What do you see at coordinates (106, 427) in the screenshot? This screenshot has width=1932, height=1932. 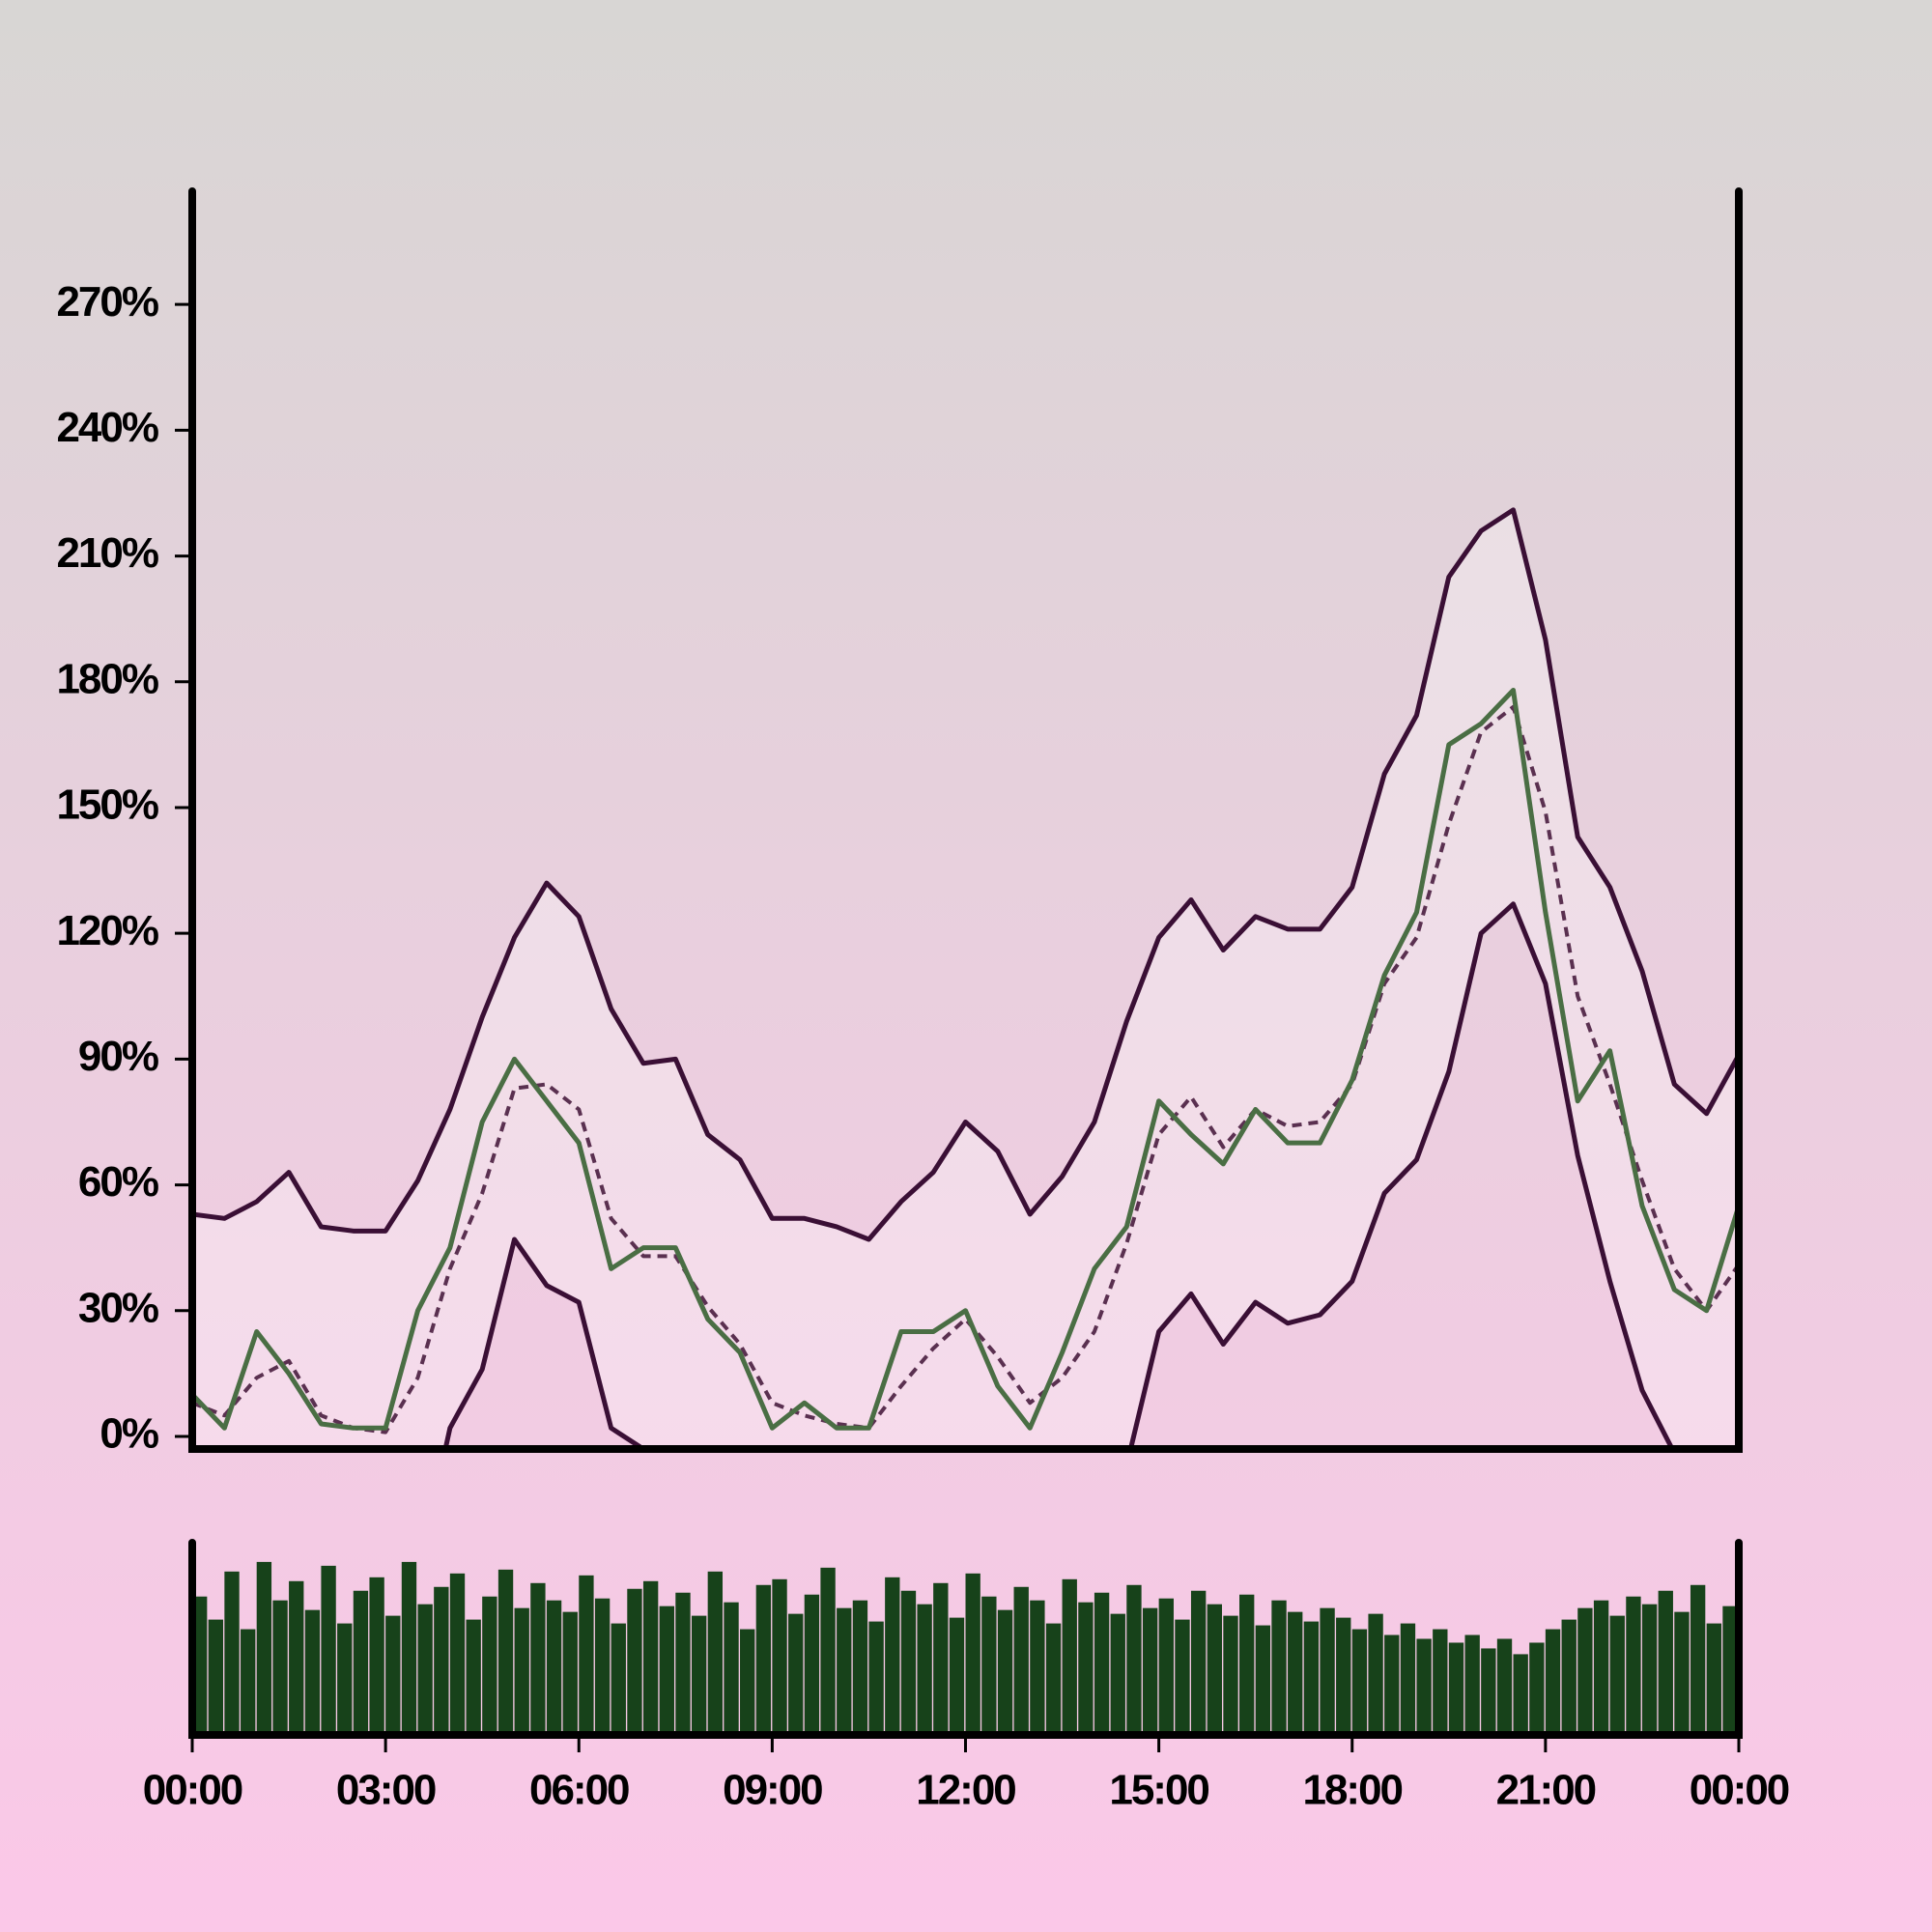 I see `y-tick-label: 240%` at bounding box center [106, 427].